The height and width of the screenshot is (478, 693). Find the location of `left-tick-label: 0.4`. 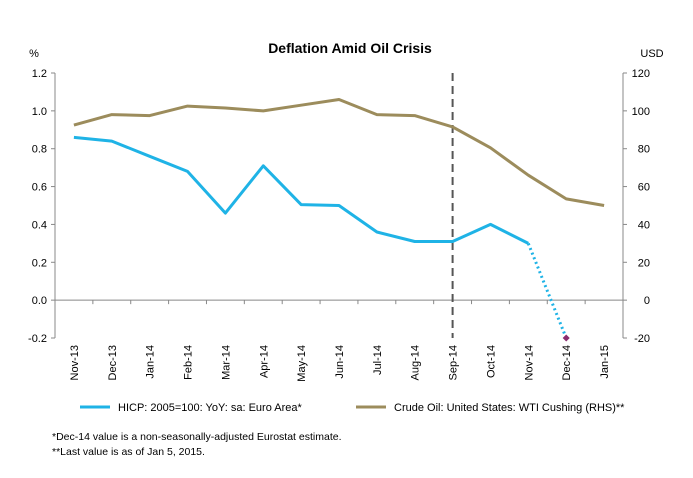

left-tick-label: 0.4 is located at coordinates (39, 225).